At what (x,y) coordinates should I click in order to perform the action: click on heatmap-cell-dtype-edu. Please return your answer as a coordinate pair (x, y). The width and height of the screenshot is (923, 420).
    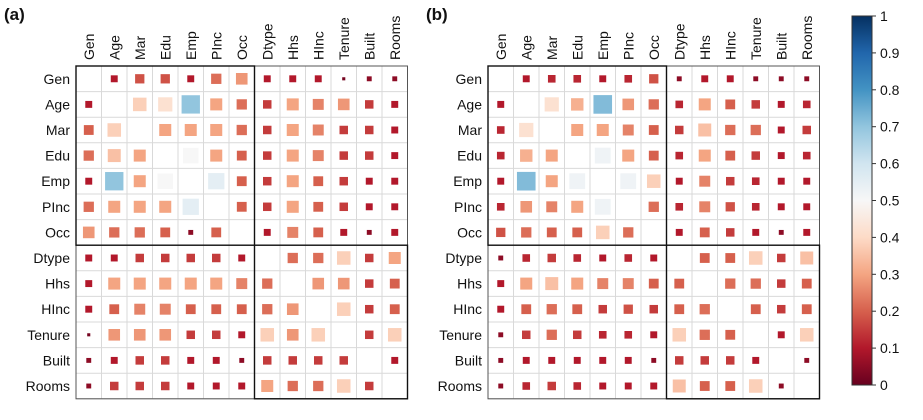
    Looking at the image, I should click on (577, 258).